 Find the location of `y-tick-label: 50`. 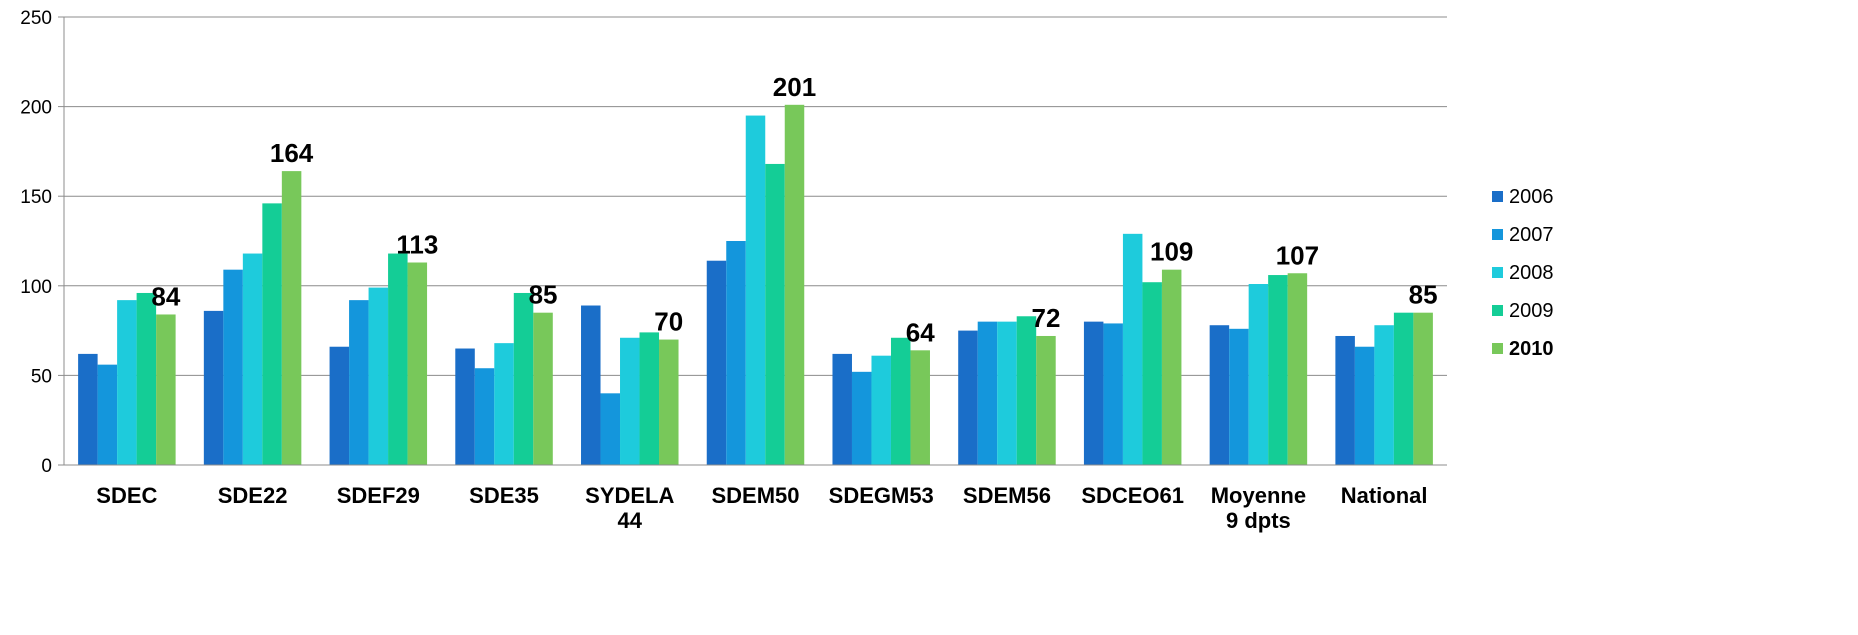

y-tick-label: 50 is located at coordinates (41, 376).